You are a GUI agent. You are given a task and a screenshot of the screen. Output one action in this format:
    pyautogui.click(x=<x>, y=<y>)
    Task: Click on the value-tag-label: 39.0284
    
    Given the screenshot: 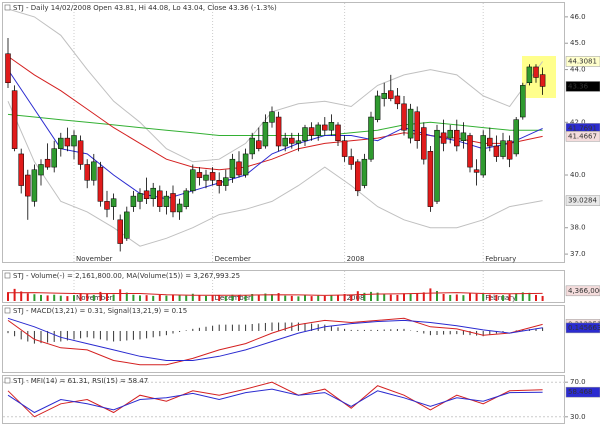 What is the action you would take?
    pyautogui.click(x=582, y=201)
    